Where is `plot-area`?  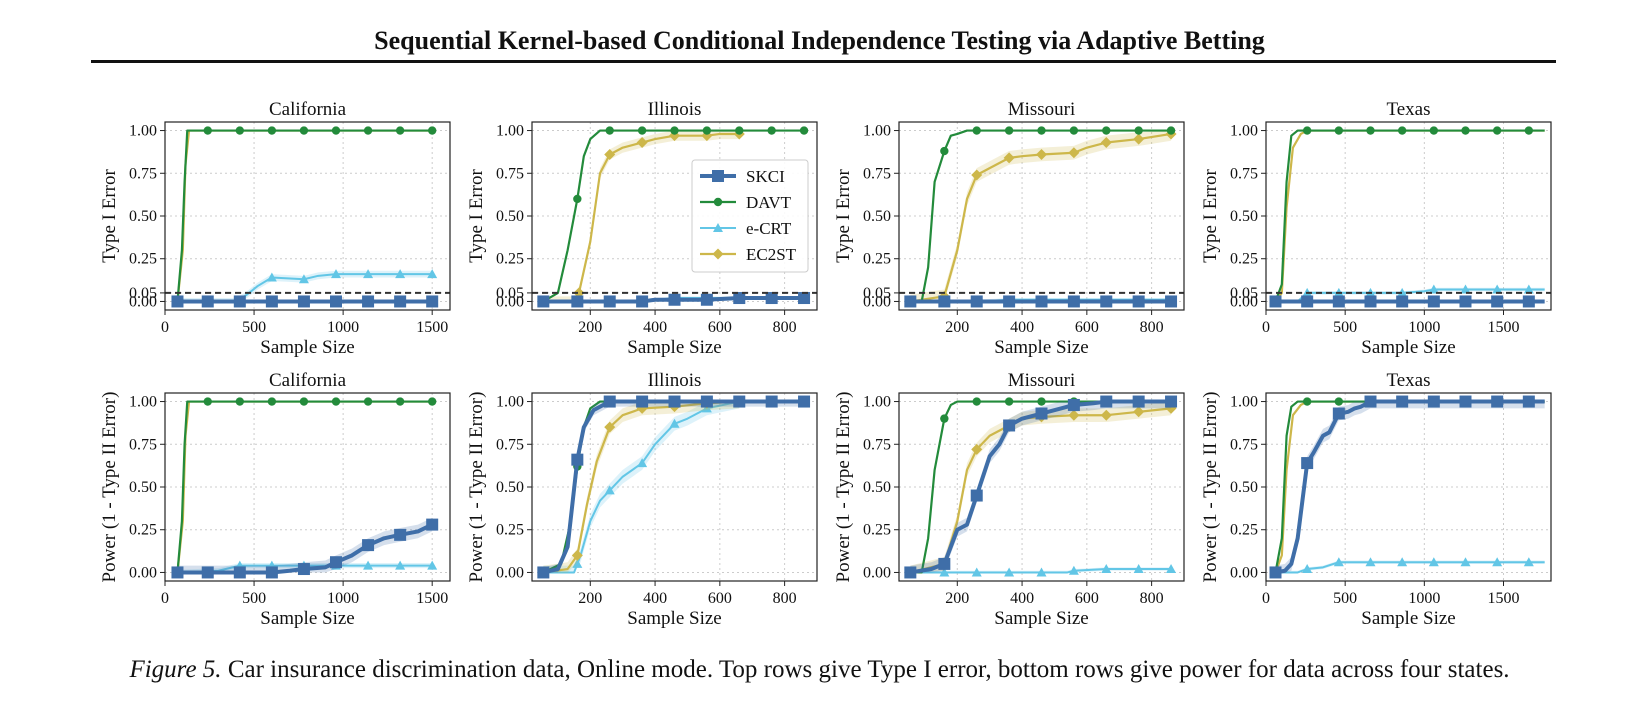
plot-area is located at coordinates (1407, 487).